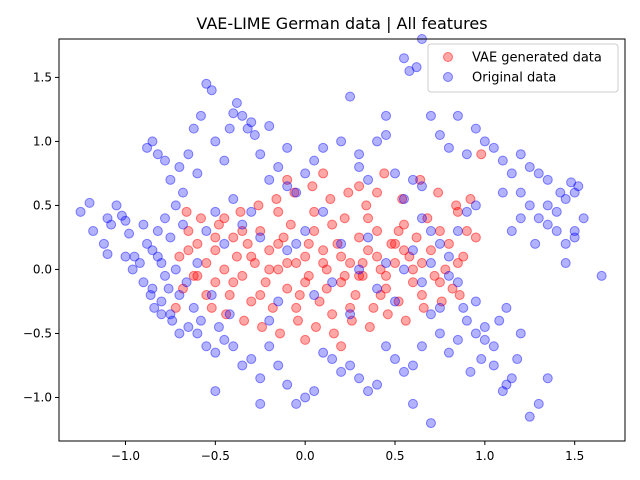 Image resolution: width=640 pixels, height=480 pixels. I want to click on legend-marker-vae, so click(448, 57).